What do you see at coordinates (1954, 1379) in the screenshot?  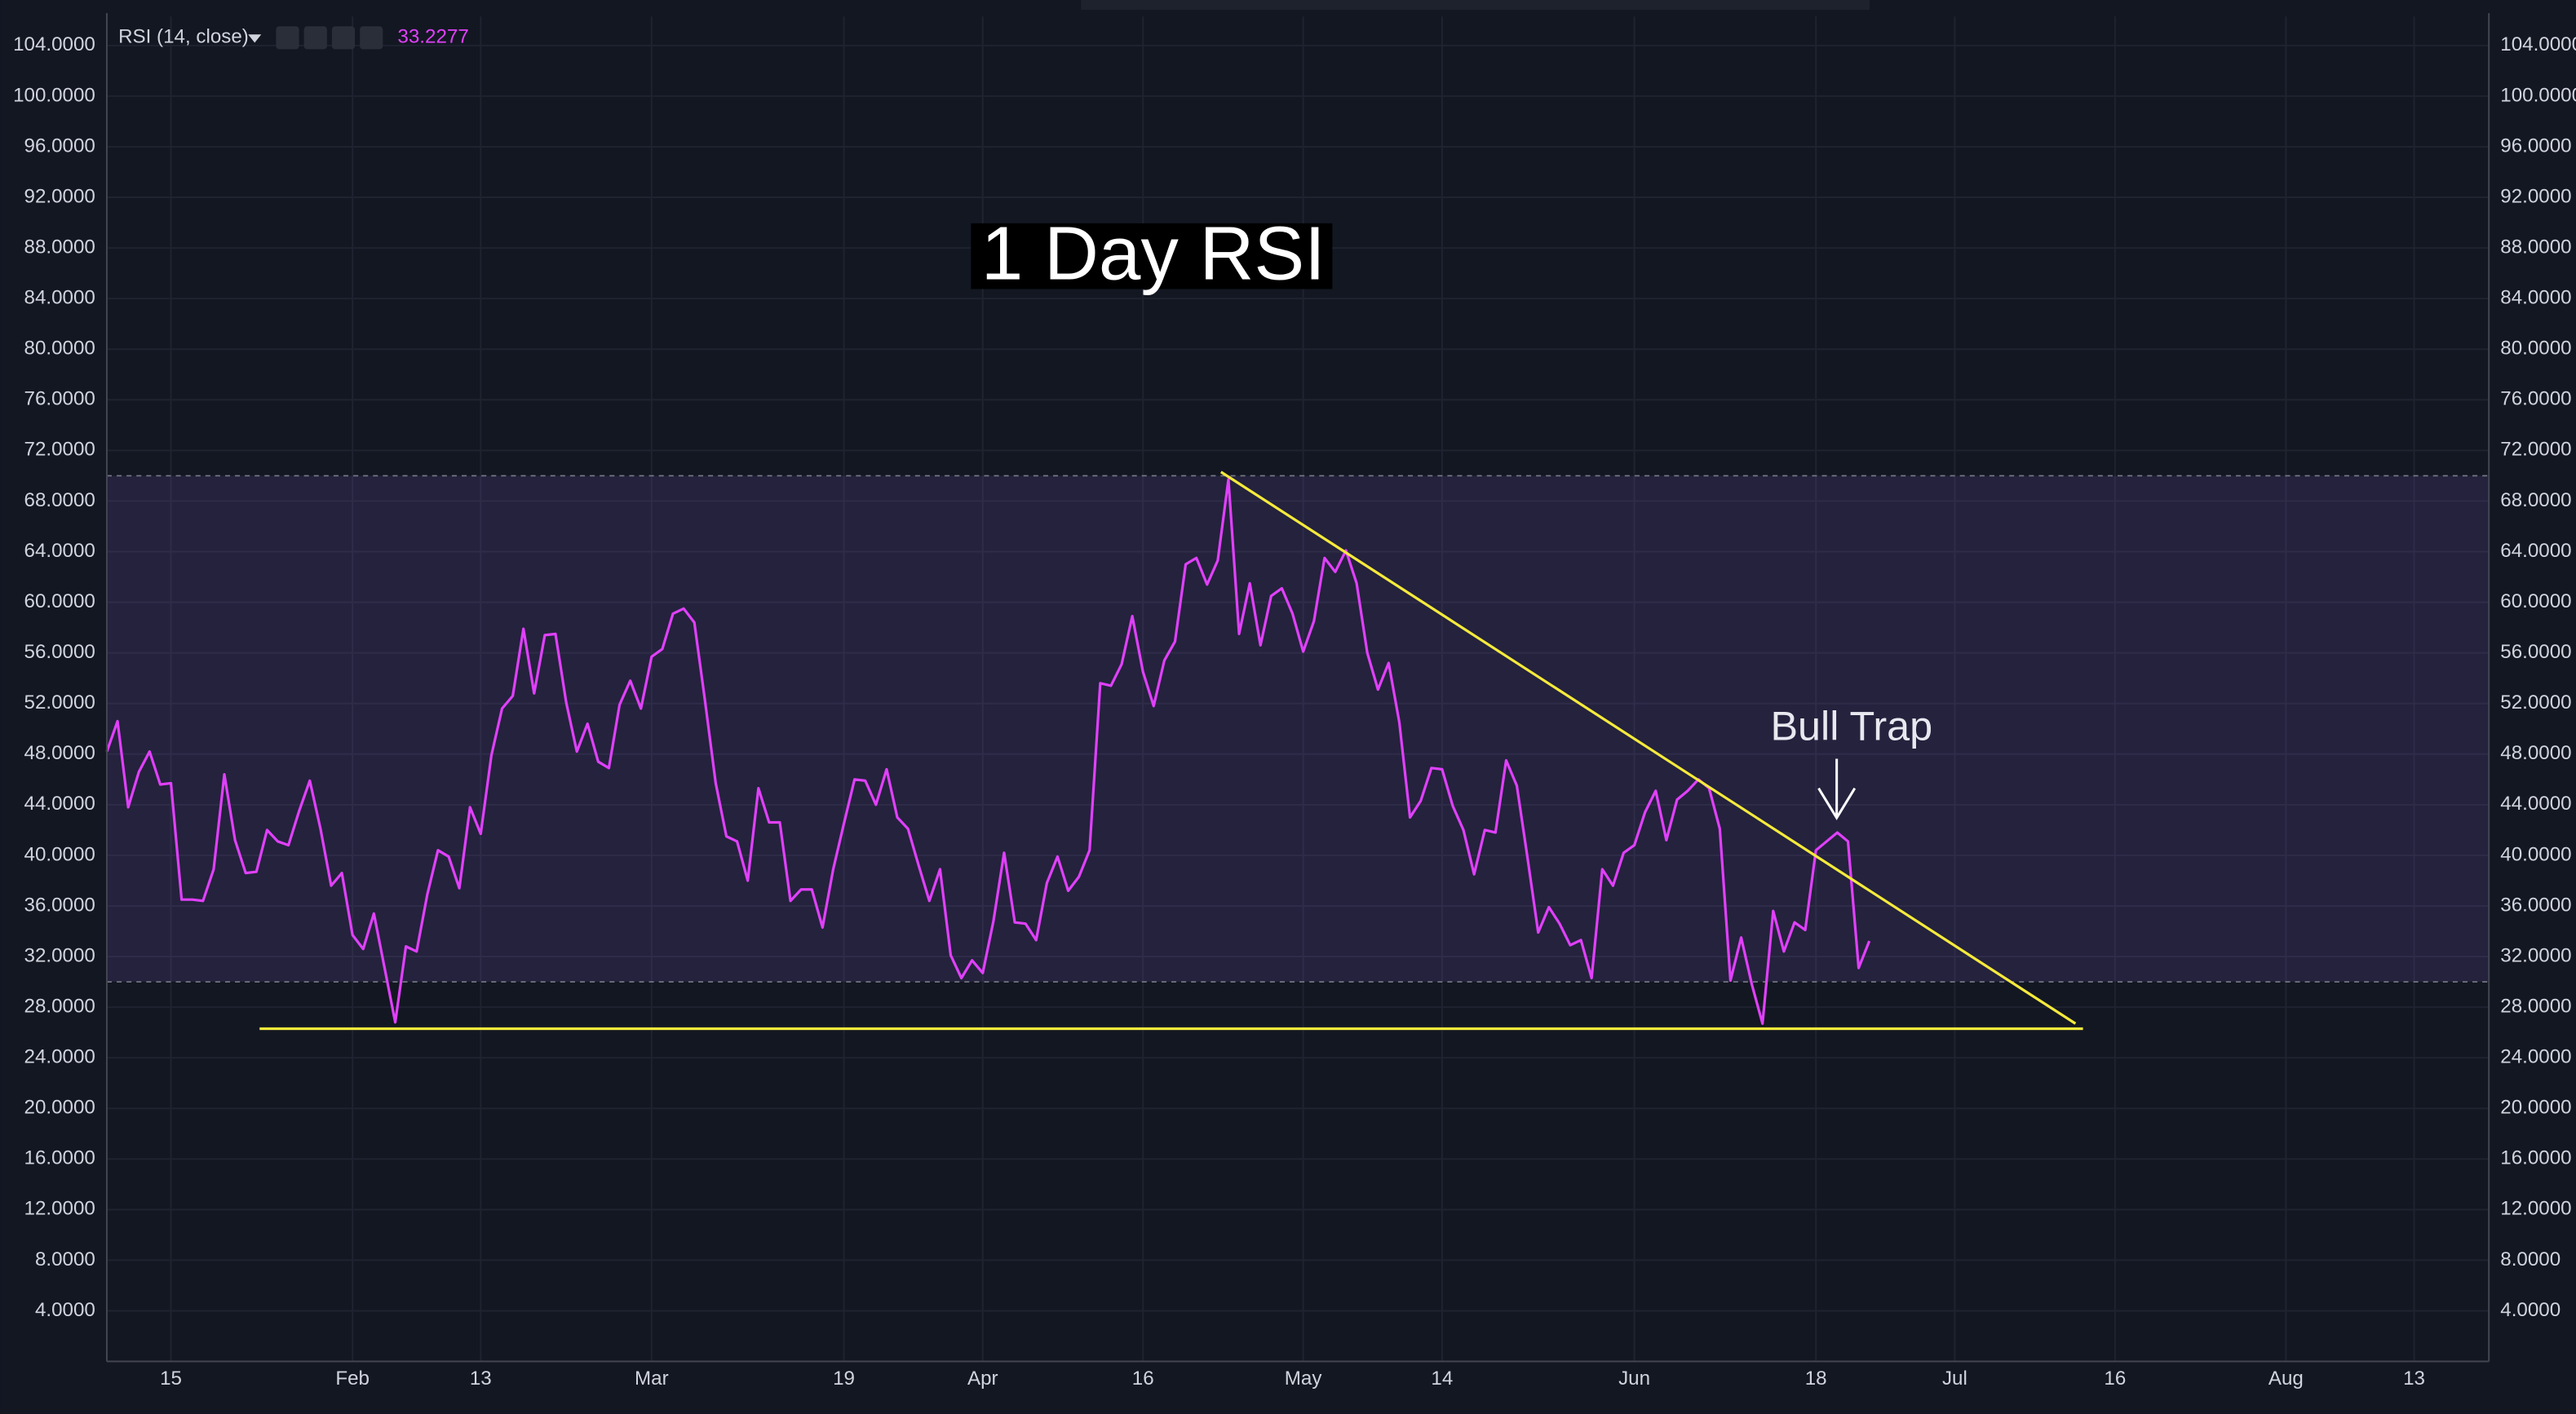 I see `x-tick-label: Jul` at bounding box center [1954, 1379].